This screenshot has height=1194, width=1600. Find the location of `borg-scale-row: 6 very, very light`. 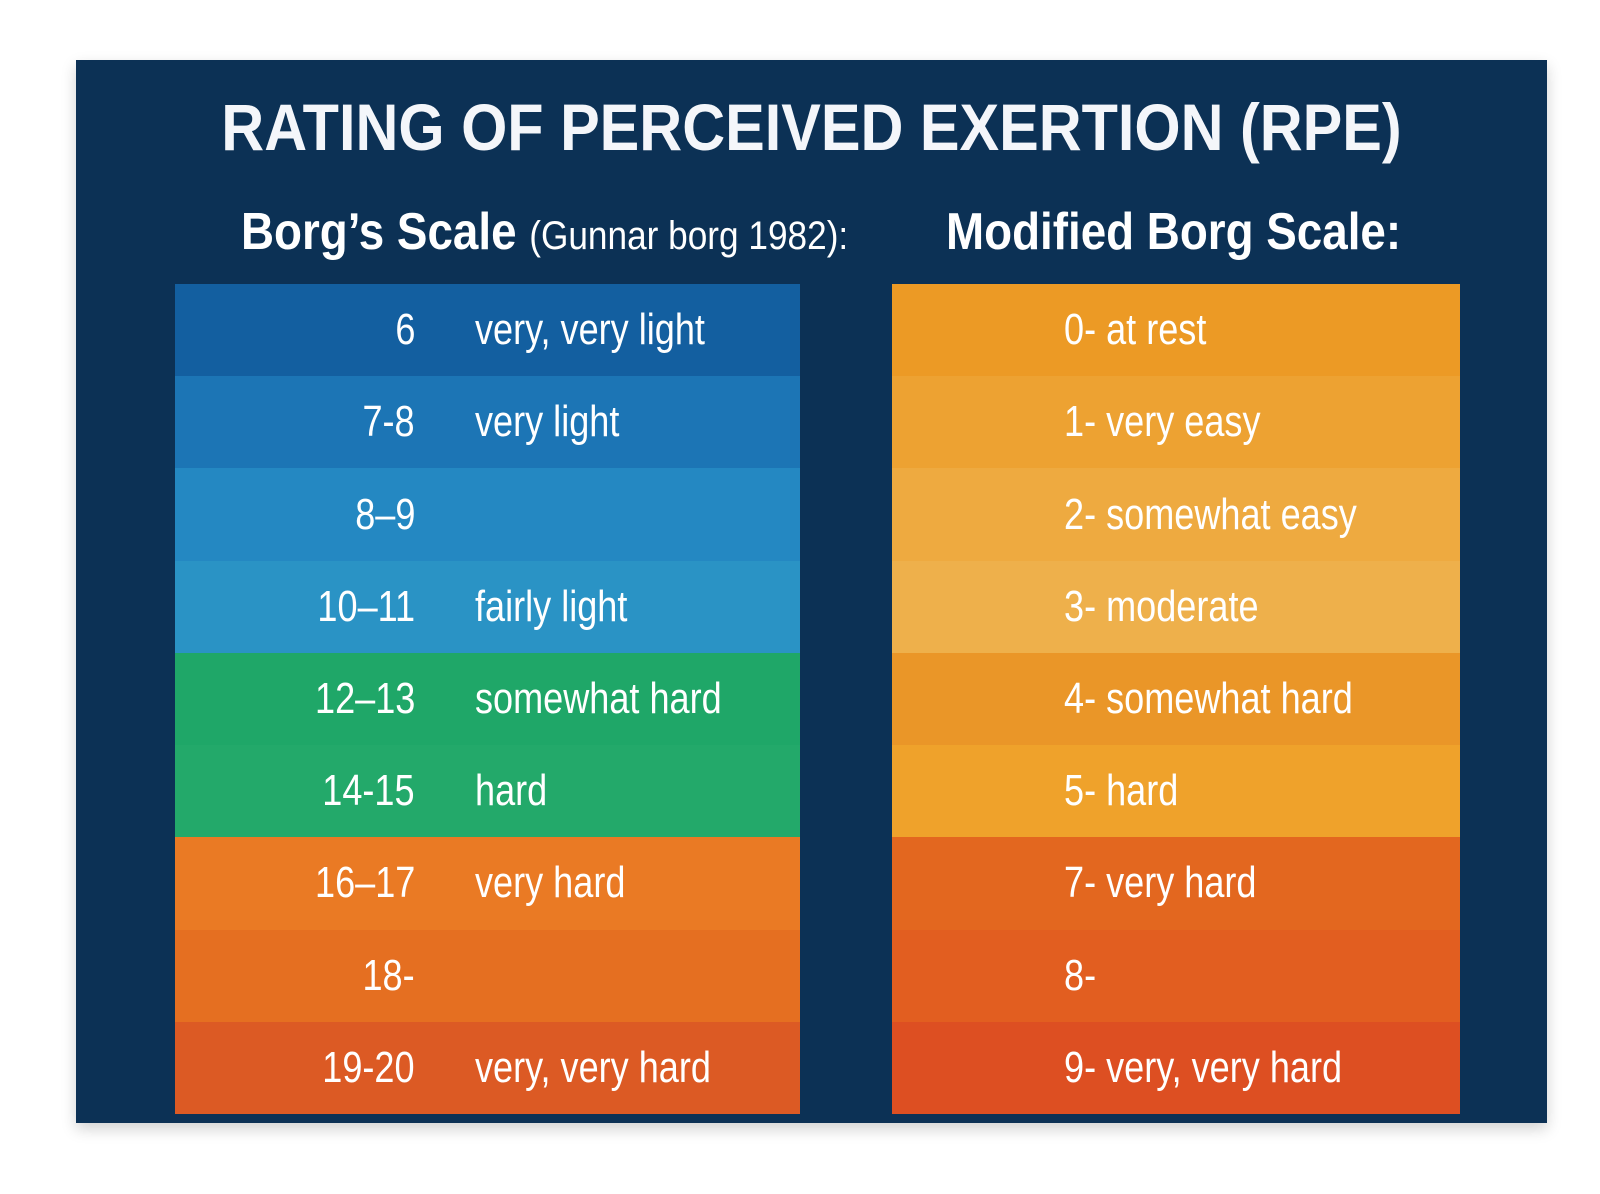

borg-scale-row: 6 very, very light is located at coordinates (487, 330).